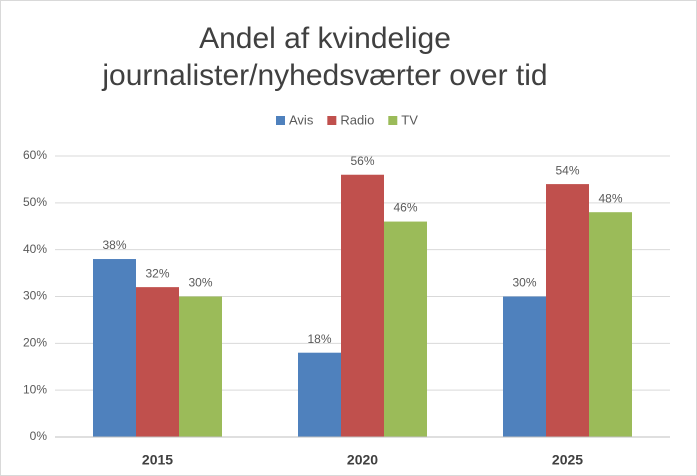 The height and width of the screenshot is (476, 697). What do you see at coordinates (325, 38) in the screenshot?
I see `chart-title: Andel af kvindelige` at bounding box center [325, 38].